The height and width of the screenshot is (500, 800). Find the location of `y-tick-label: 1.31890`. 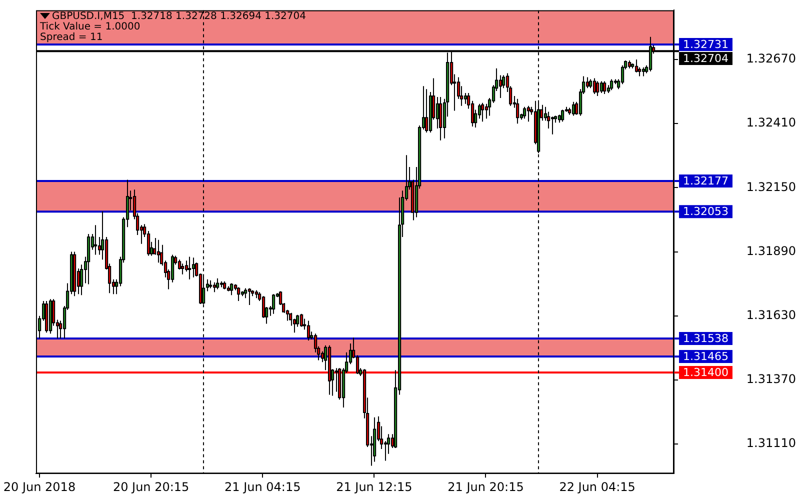

y-tick-label: 1.31890 is located at coordinates (771, 251).